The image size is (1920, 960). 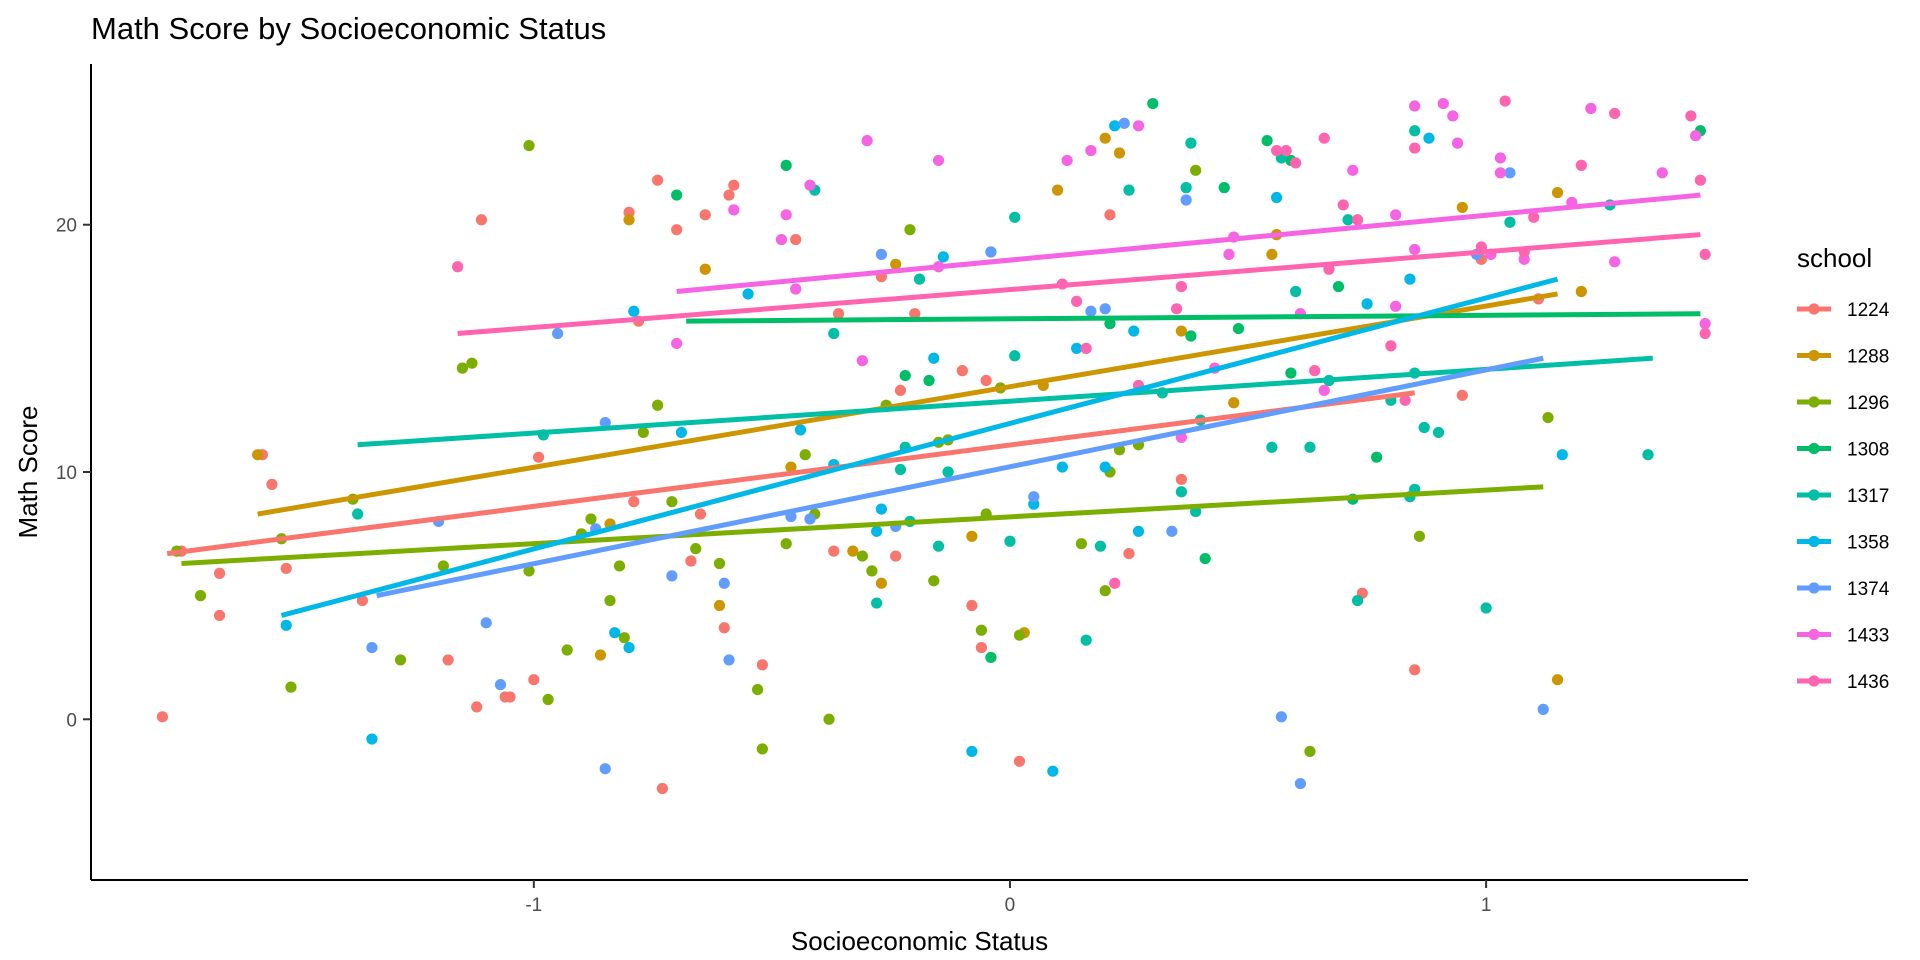 I want to click on legend-label-1296: 1296, so click(x=1868, y=403).